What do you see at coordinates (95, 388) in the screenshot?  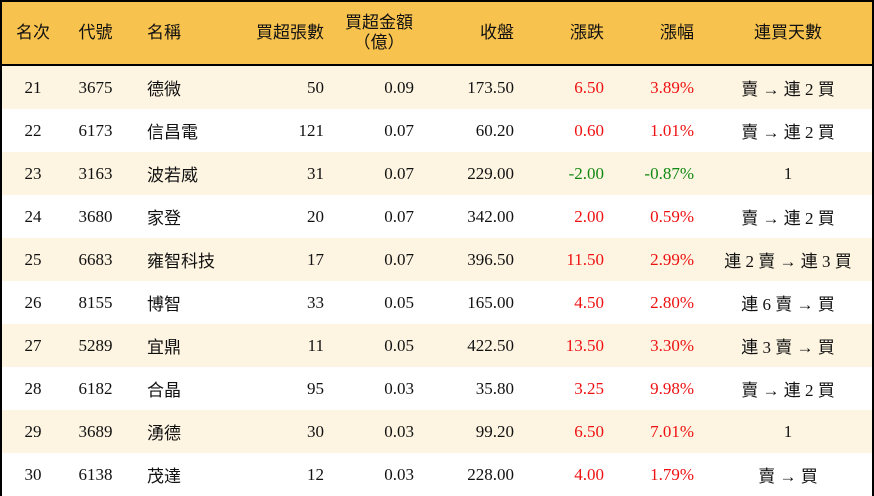 I see `code-cell: 6182` at bounding box center [95, 388].